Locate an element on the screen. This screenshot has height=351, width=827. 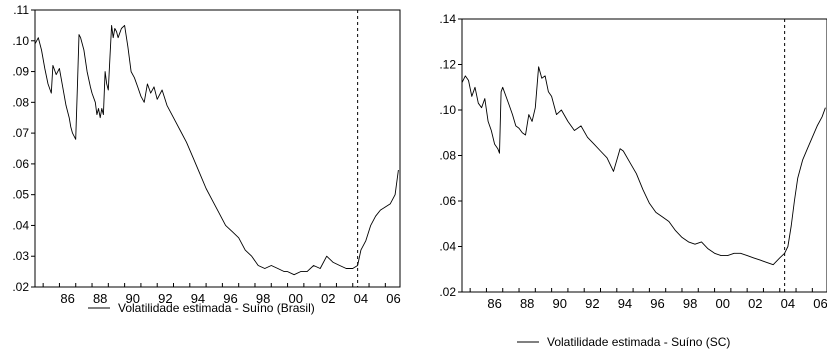
legend-label: Volatilidade estimada - Suíno (Brasil) is located at coordinates (216, 308).